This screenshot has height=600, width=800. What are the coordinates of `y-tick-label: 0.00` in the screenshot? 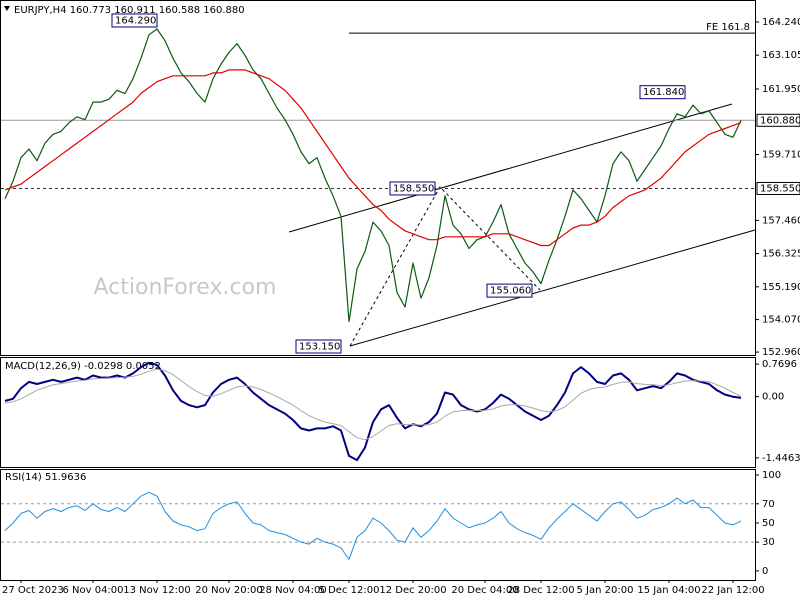 It's located at (773, 397).